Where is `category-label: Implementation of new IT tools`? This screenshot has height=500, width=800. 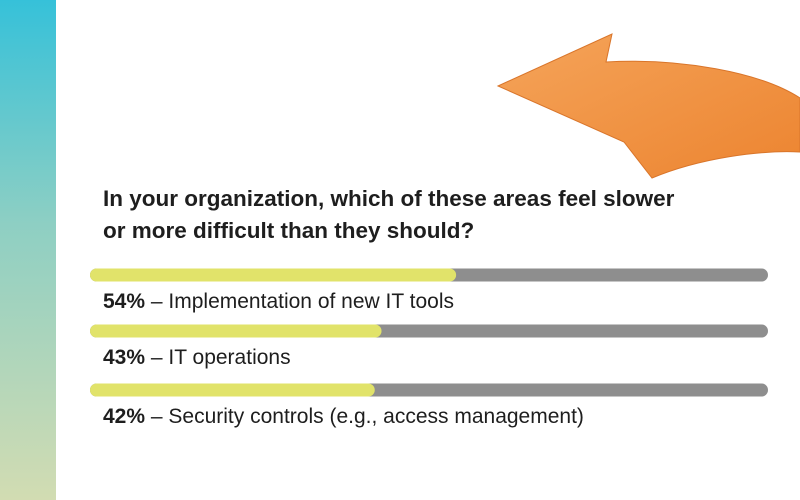
category-label: Implementation of new IT tools is located at coordinates (311, 301).